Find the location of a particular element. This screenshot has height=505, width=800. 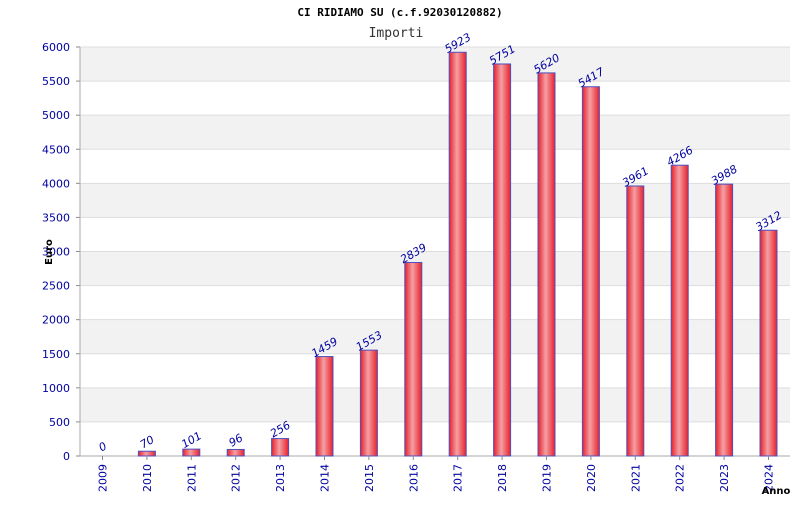

y-tick-label: 2000 is located at coordinates (56, 320).